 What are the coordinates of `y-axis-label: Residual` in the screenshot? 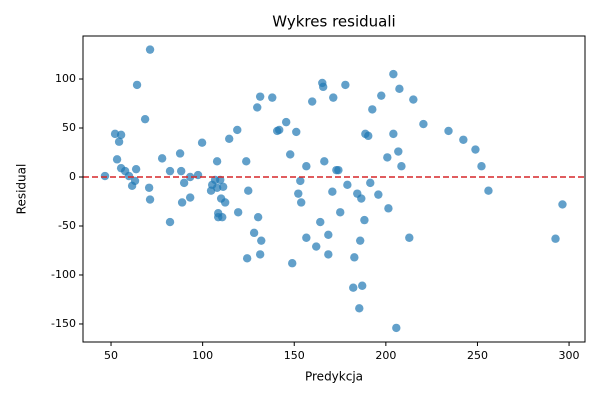 It's located at (22, 189).